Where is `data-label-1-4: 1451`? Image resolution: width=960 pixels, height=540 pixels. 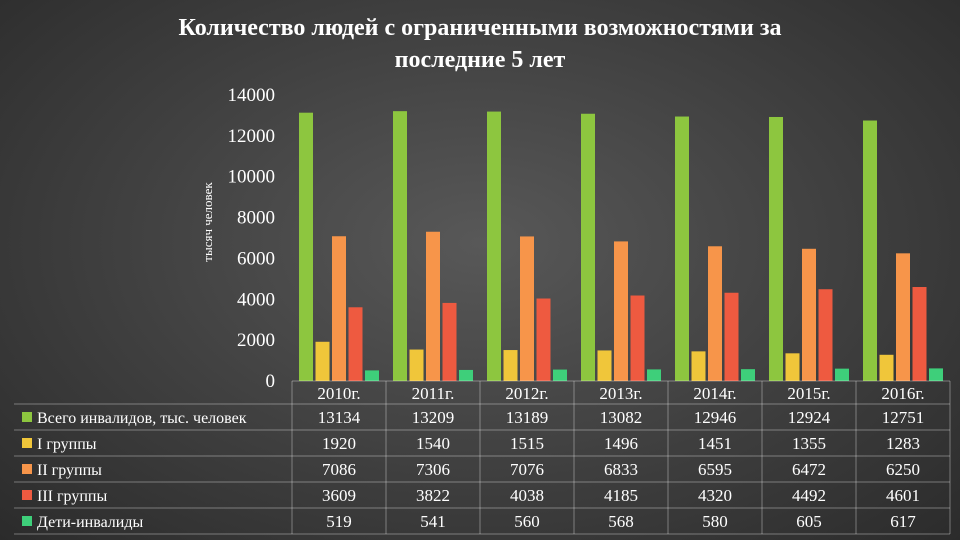
data-label-1-4: 1451 is located at coordinates (715, 443).